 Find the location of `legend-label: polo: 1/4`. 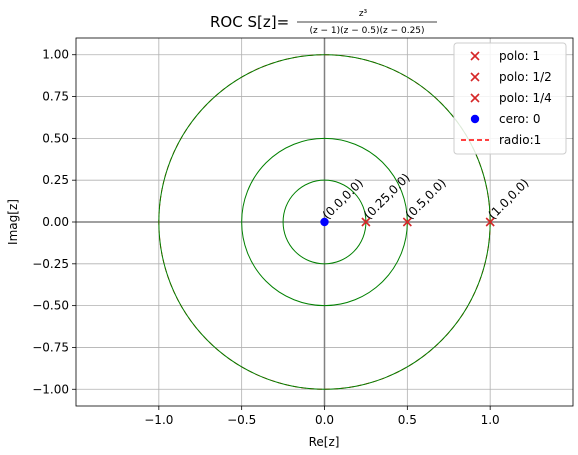

legend-label: polo: 1/4 is located at coordinates (525, 98).